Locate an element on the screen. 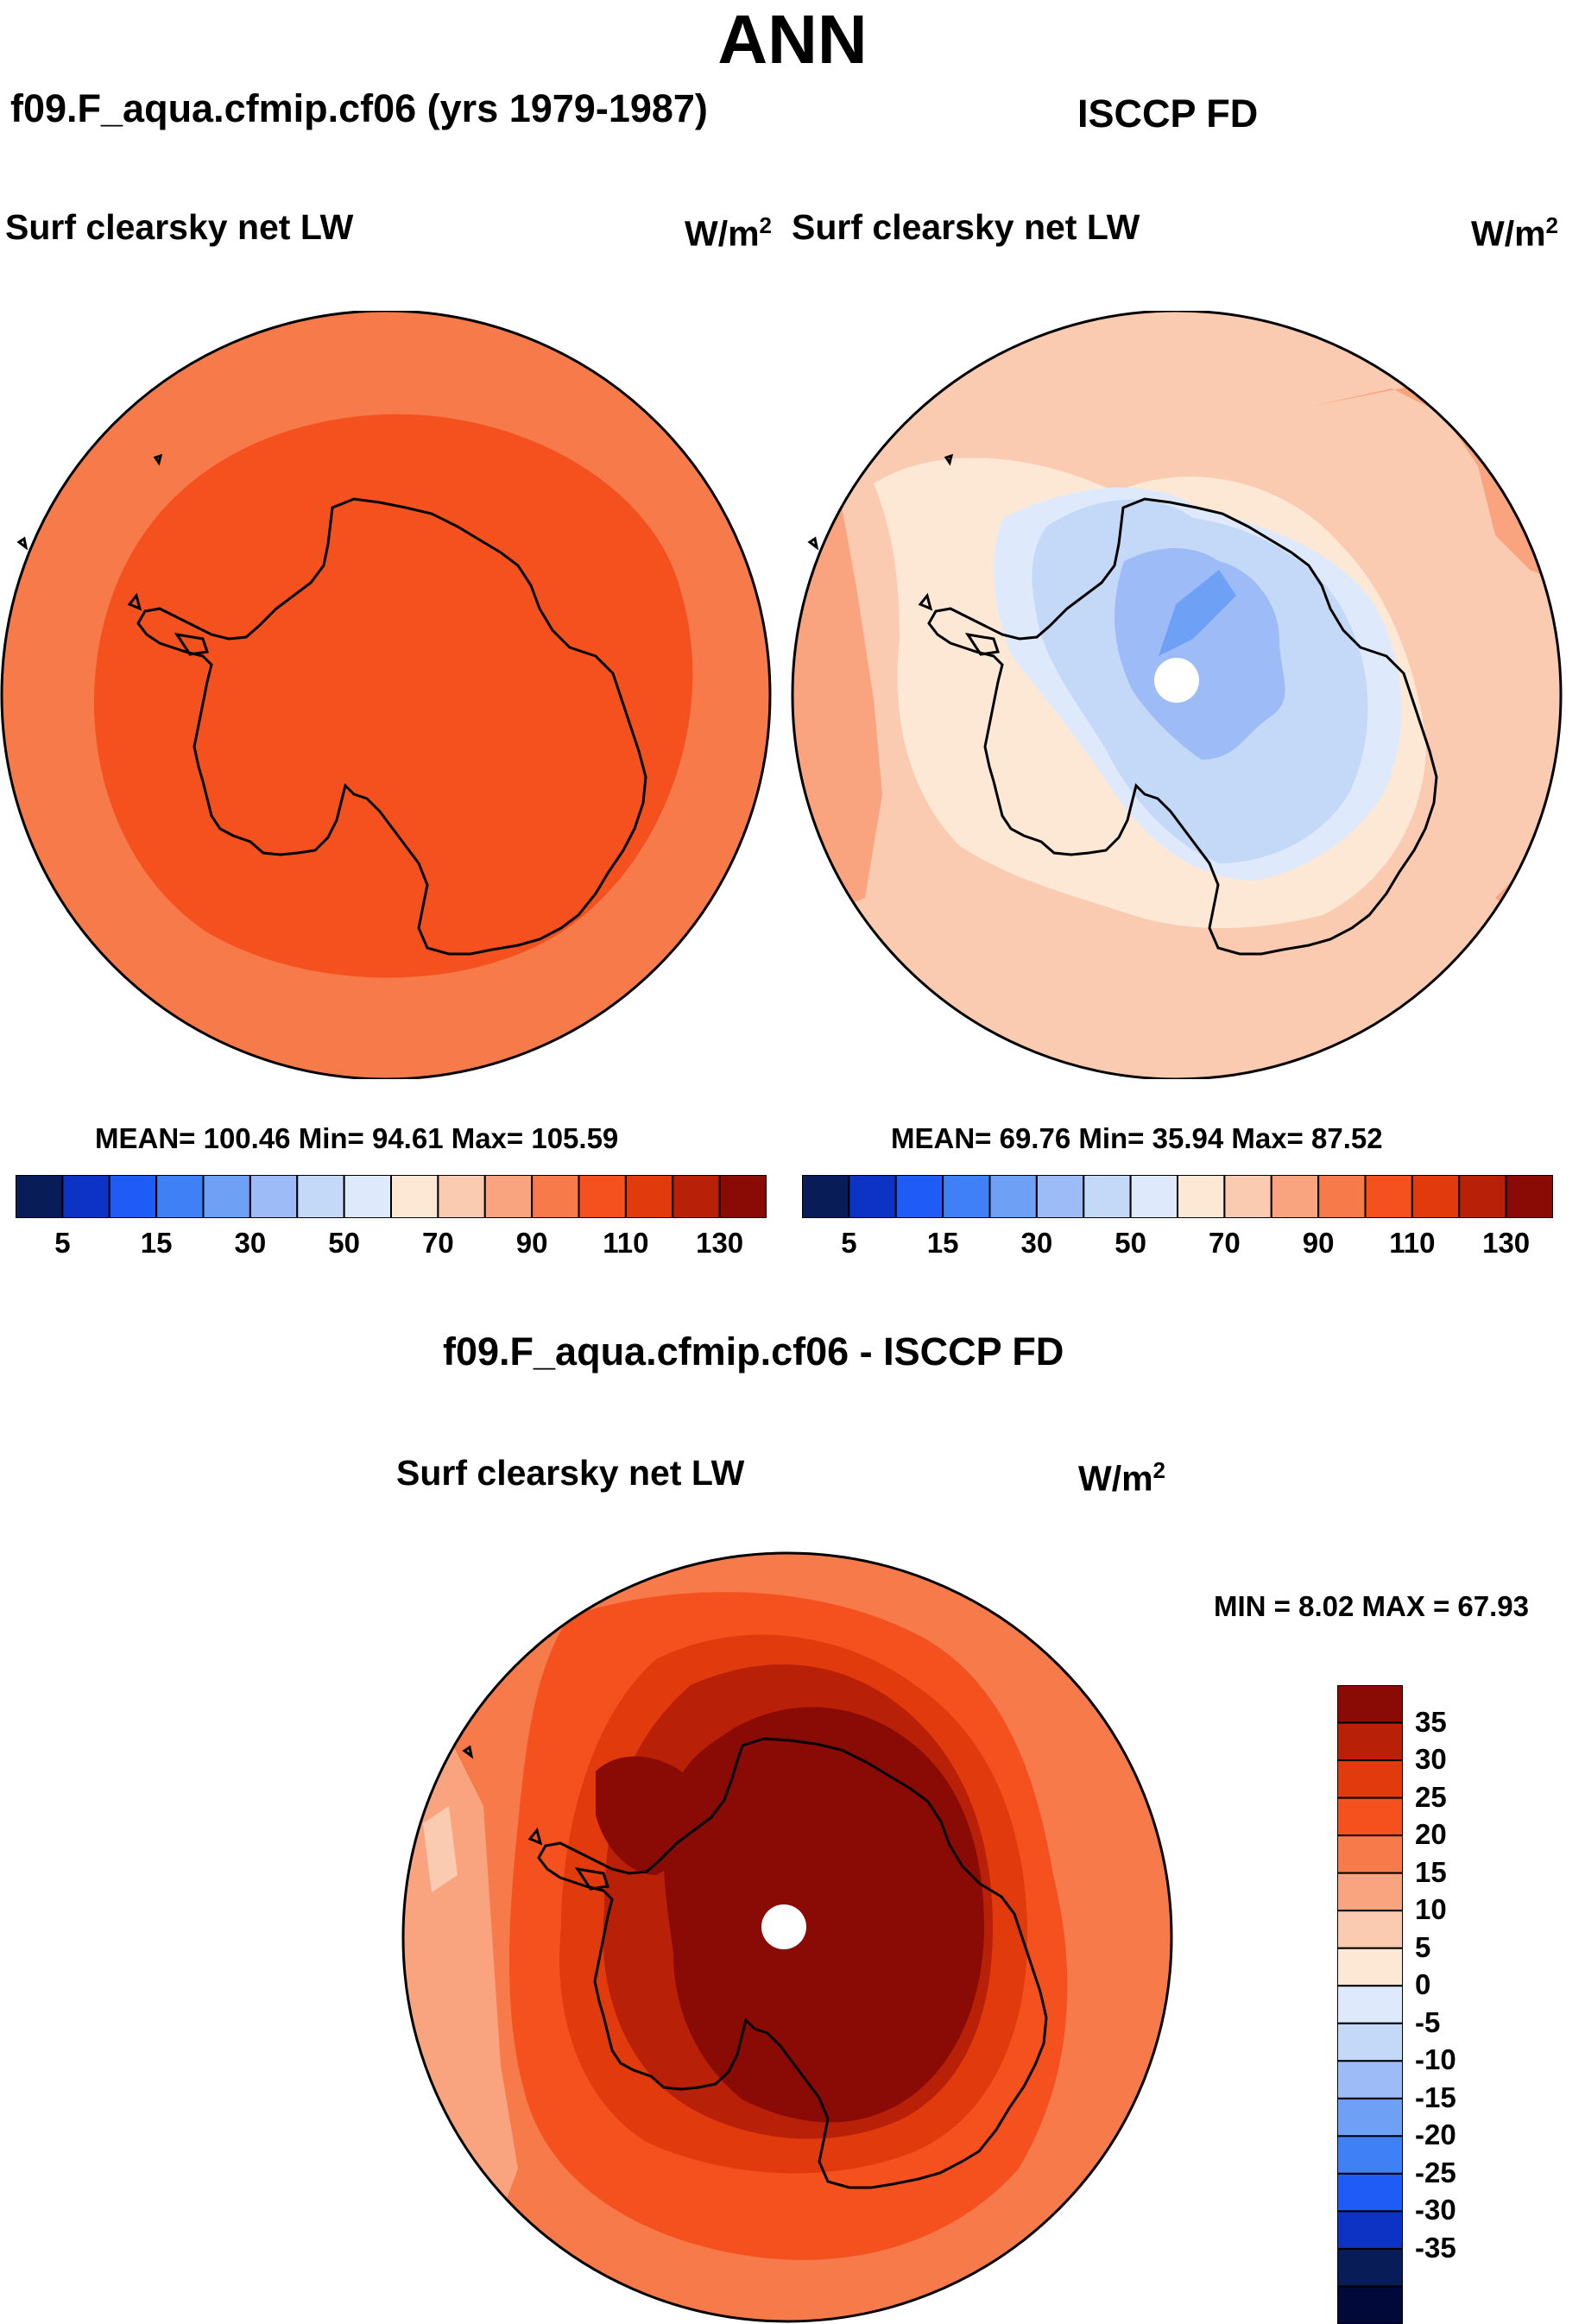 The image size is (1585, 2324). colorbar-model-tick-label: 15 is located at coordinates (156, 1243).